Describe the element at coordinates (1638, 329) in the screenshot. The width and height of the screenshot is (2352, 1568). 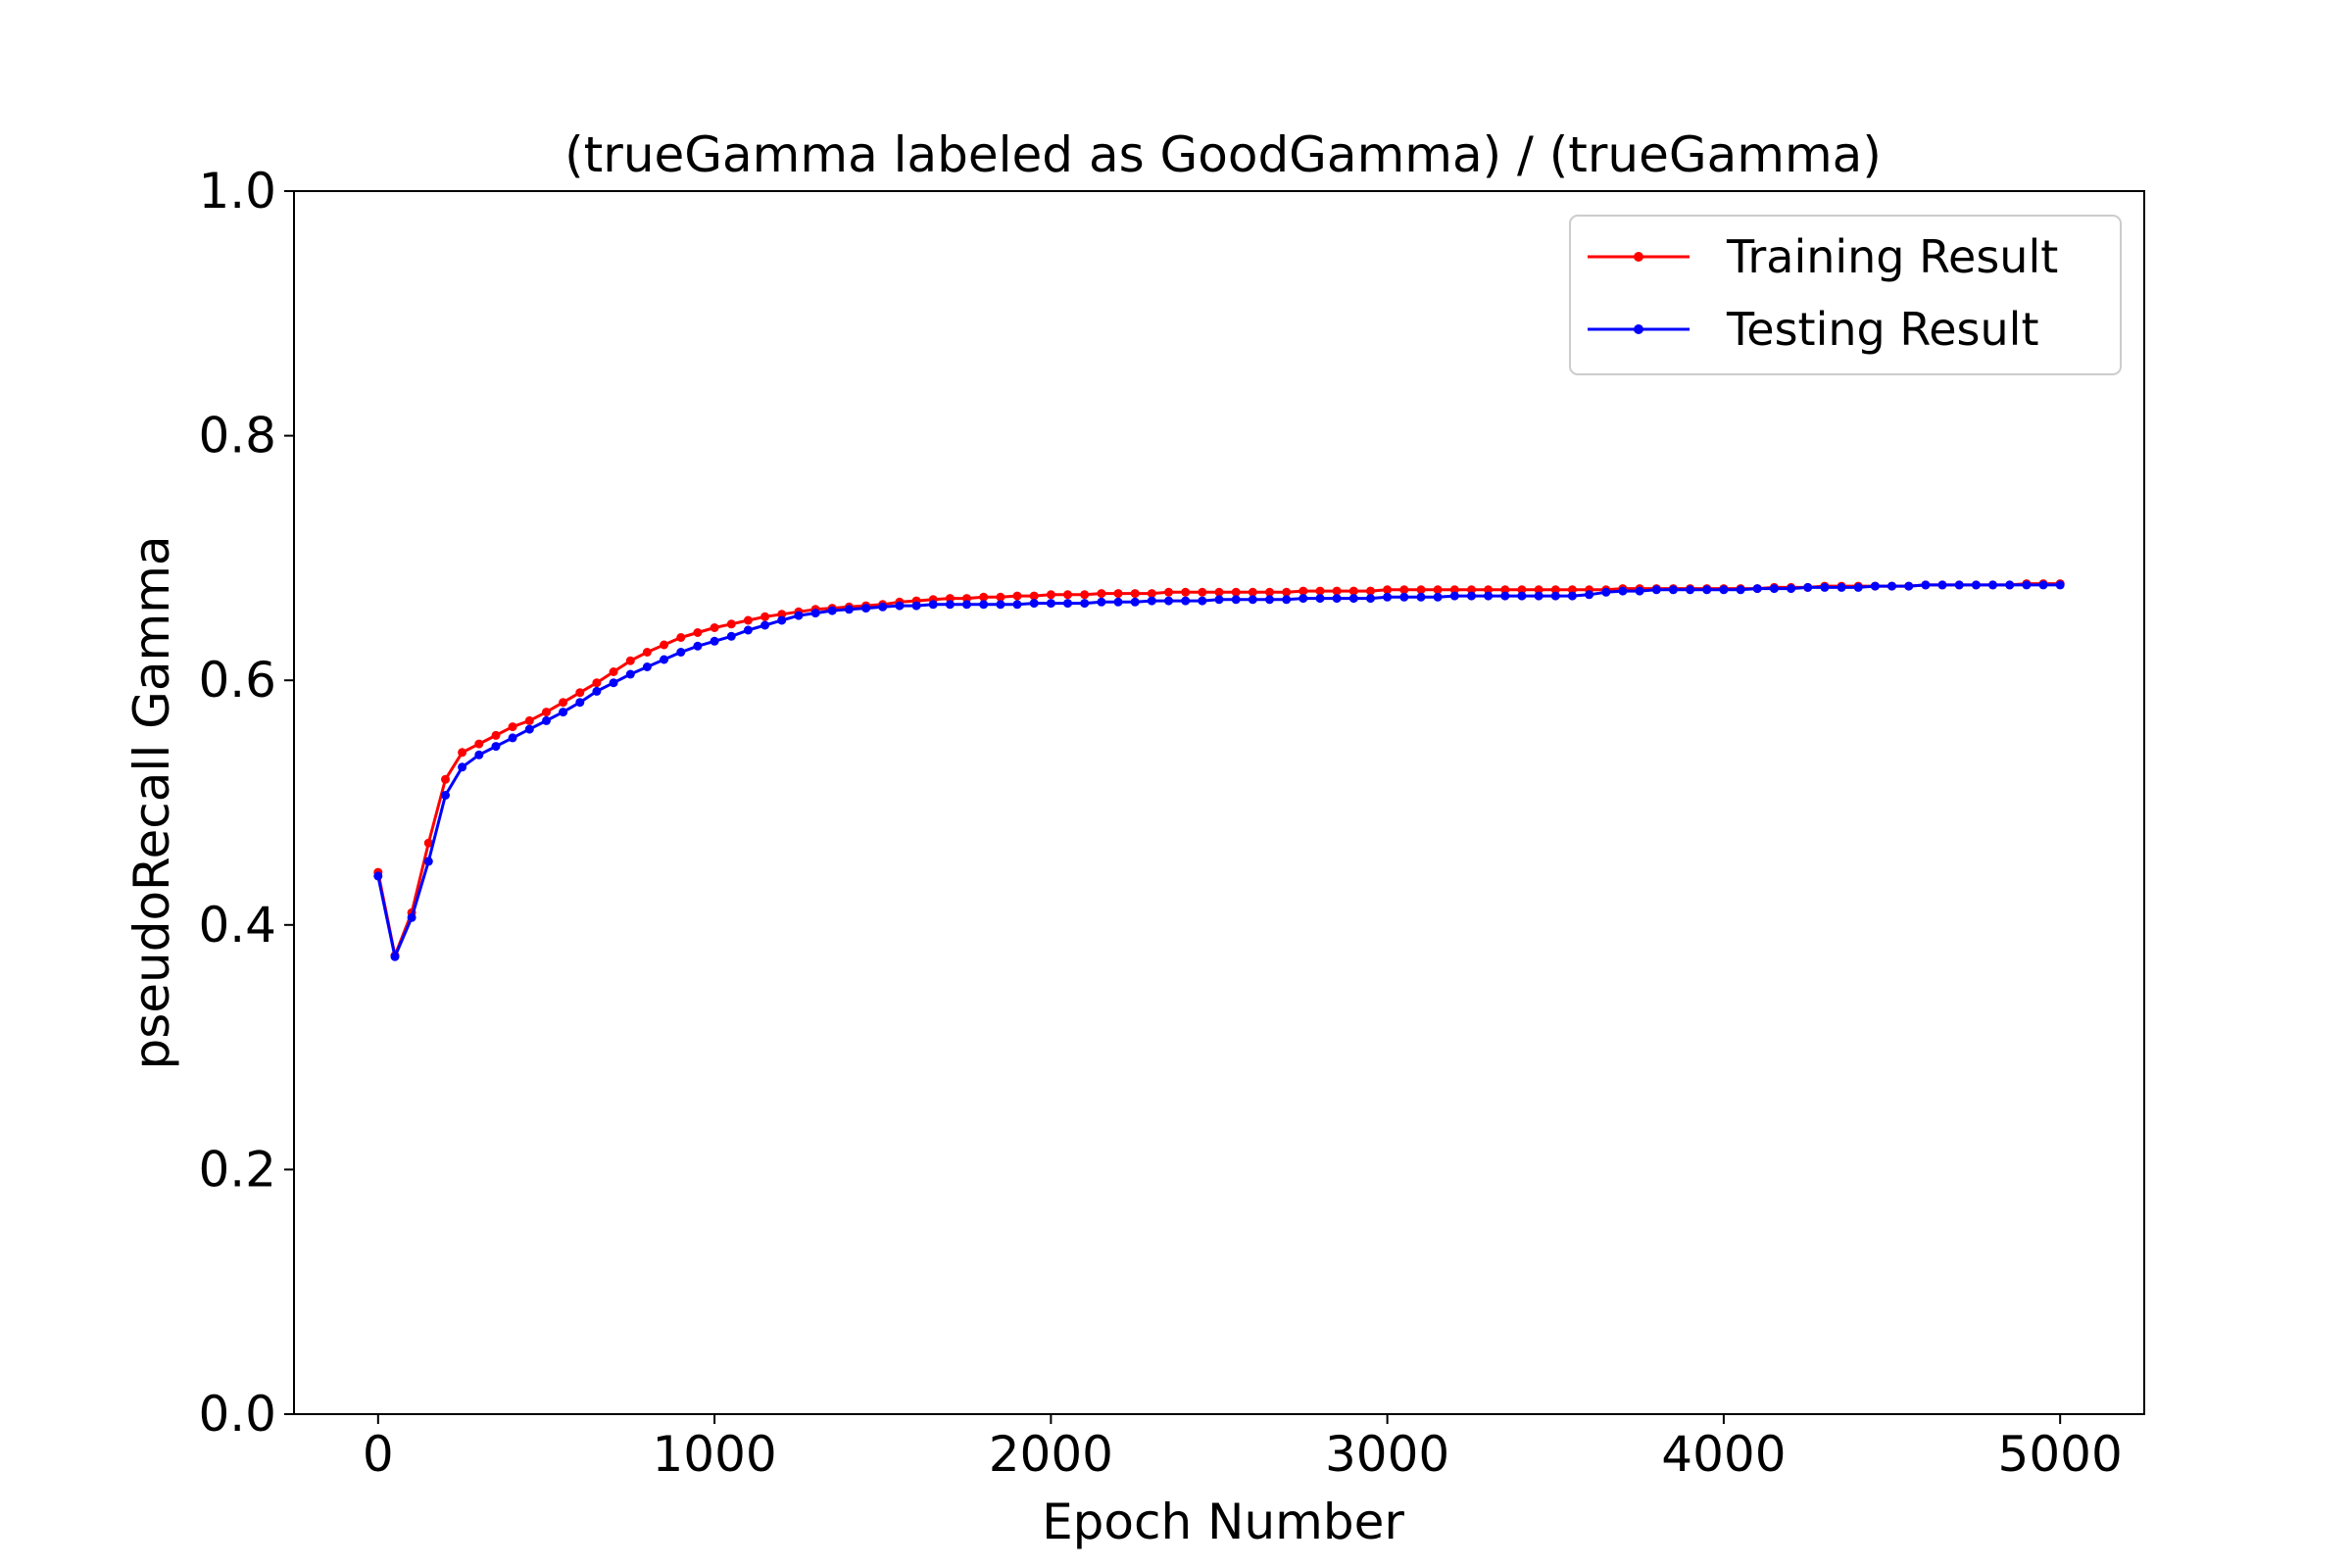
I see `legend-marker-testing` at that location.